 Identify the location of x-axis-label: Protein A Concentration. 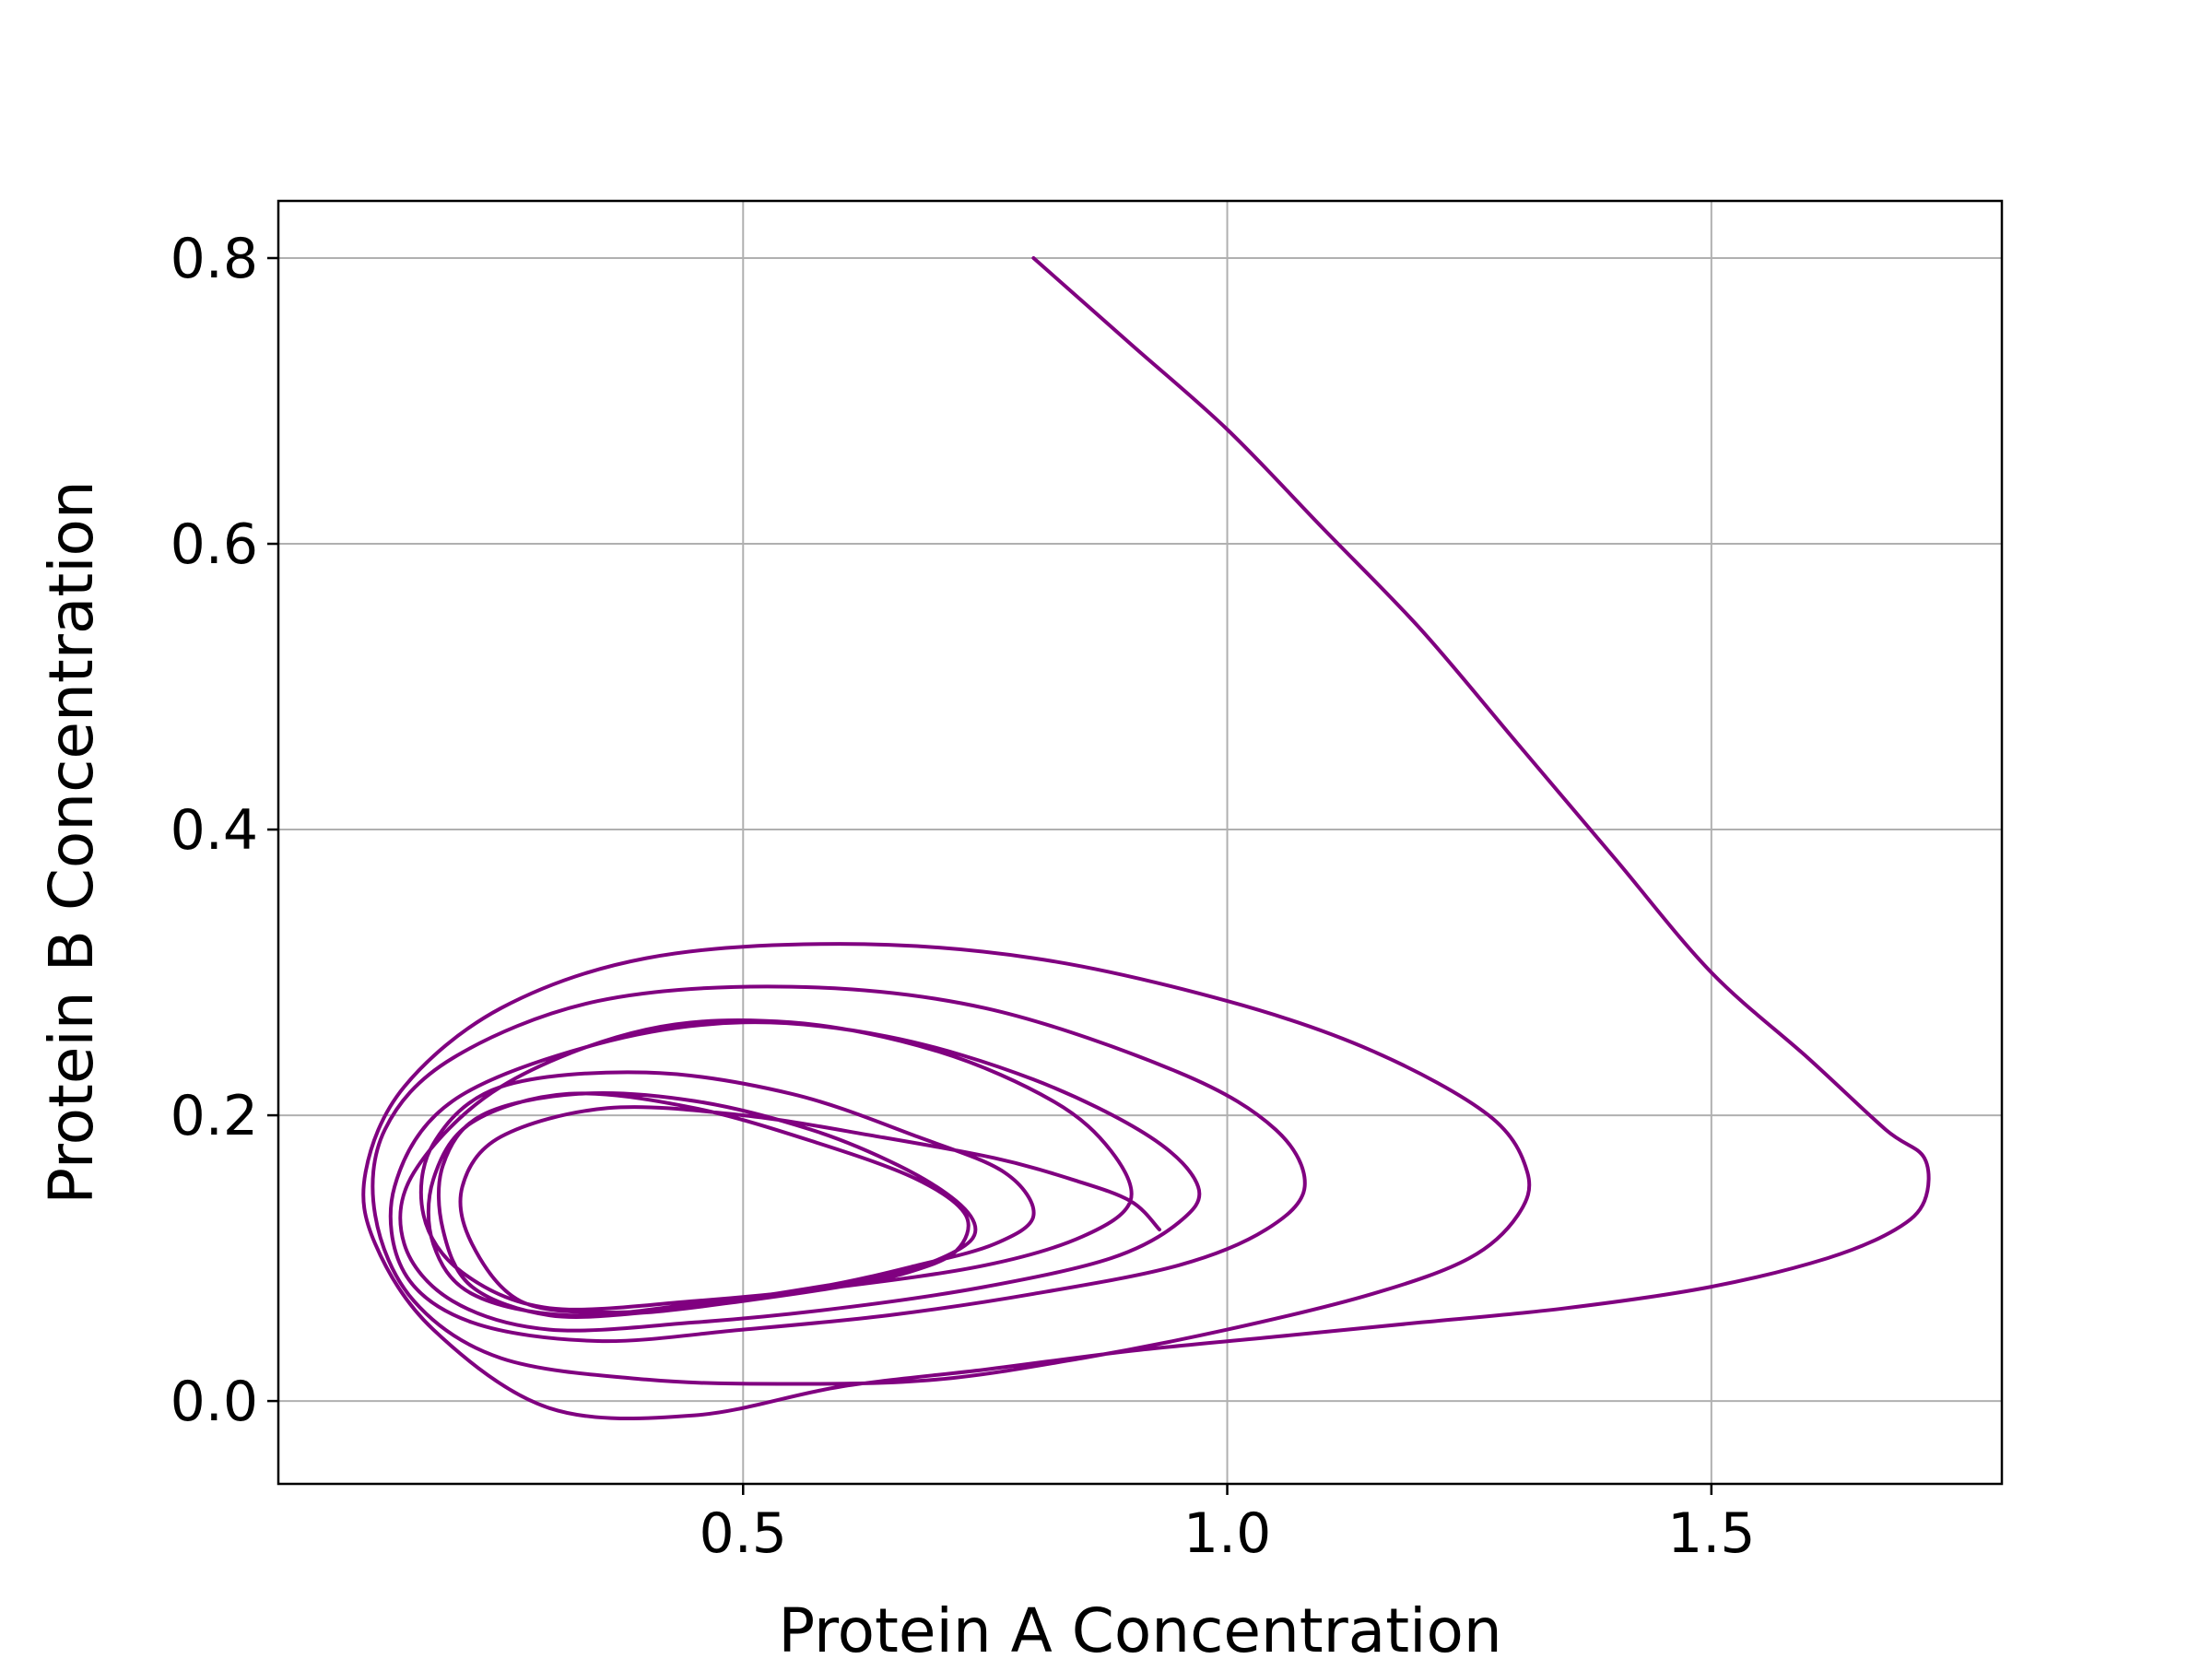
(1139, 1627).